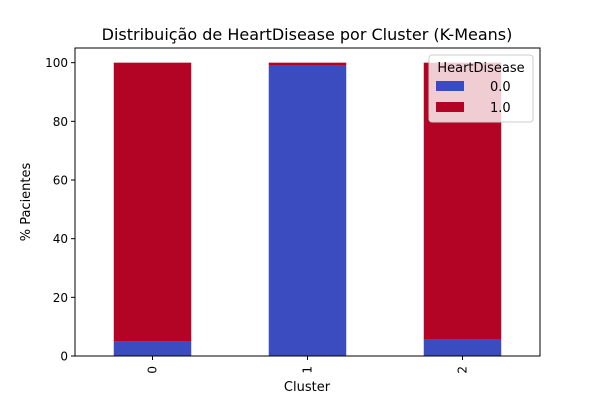 This screenshot has height=400, width=600. What do you see at coordinates (60, 298) in the screenshot?
I see `y-tick-label: 20` at bounding box center [60, 298].